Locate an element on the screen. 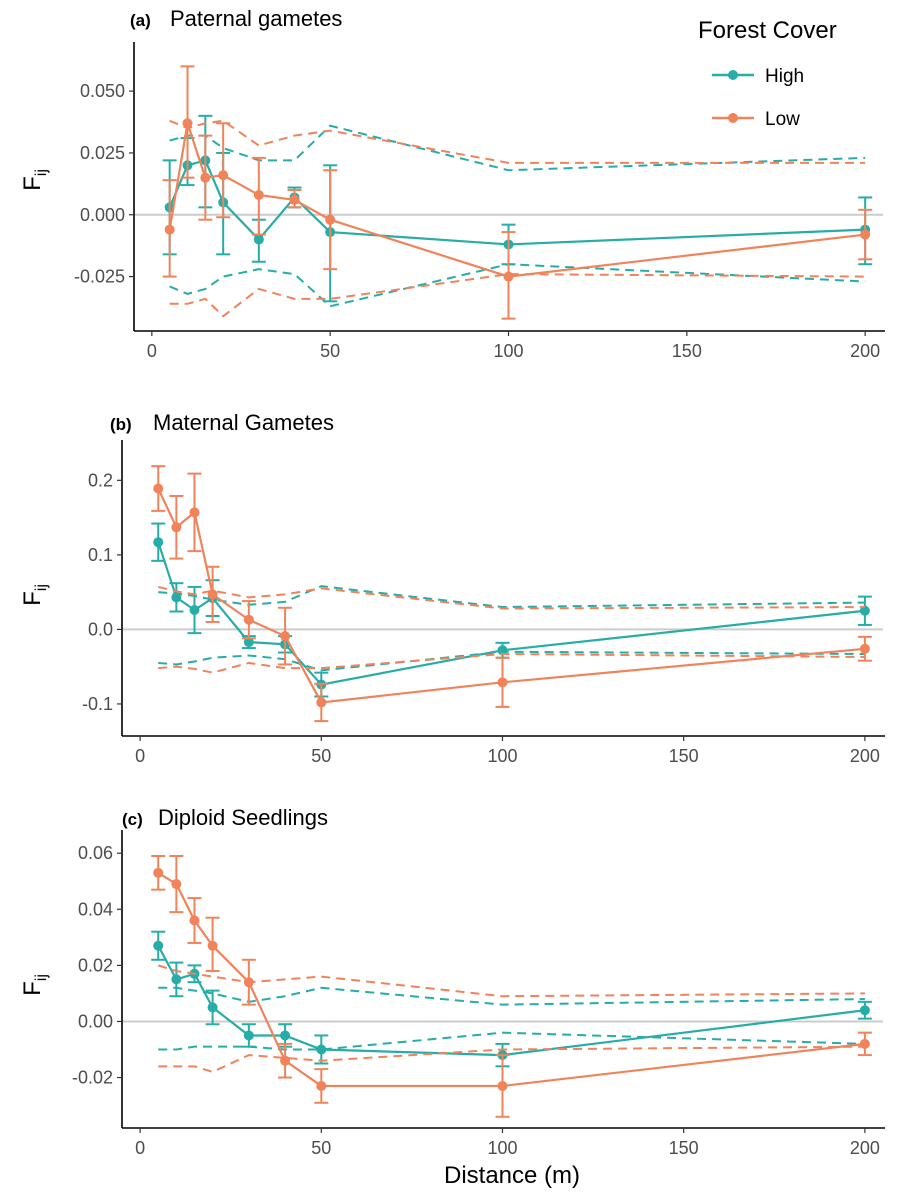 The height and width of the screenshot is (1196, 906). y-tick-label: -0.1 is located at coordinates (97, 704).